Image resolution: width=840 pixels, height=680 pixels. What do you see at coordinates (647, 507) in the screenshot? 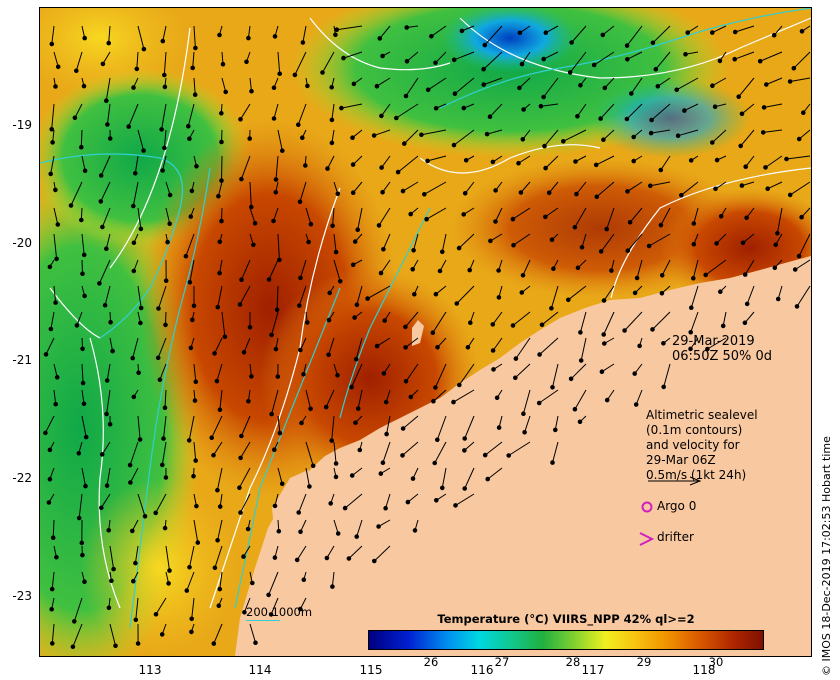
I see `argo-marker` at bounding box center [647, 507].